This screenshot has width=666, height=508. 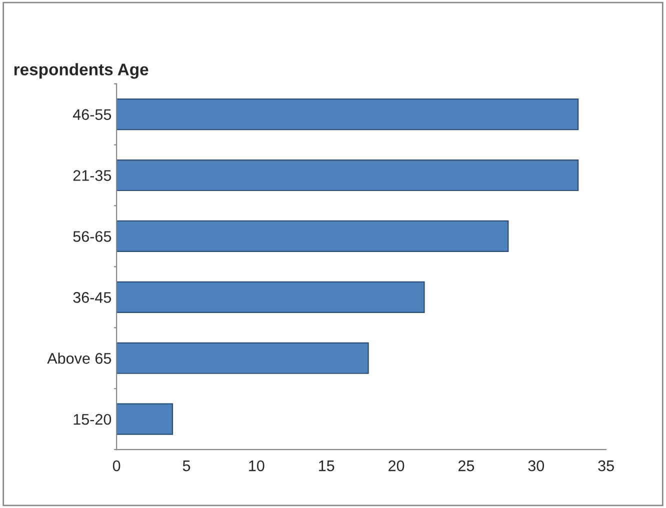 I want to click on x-tick-label: 0, so click(x=116, y=466).